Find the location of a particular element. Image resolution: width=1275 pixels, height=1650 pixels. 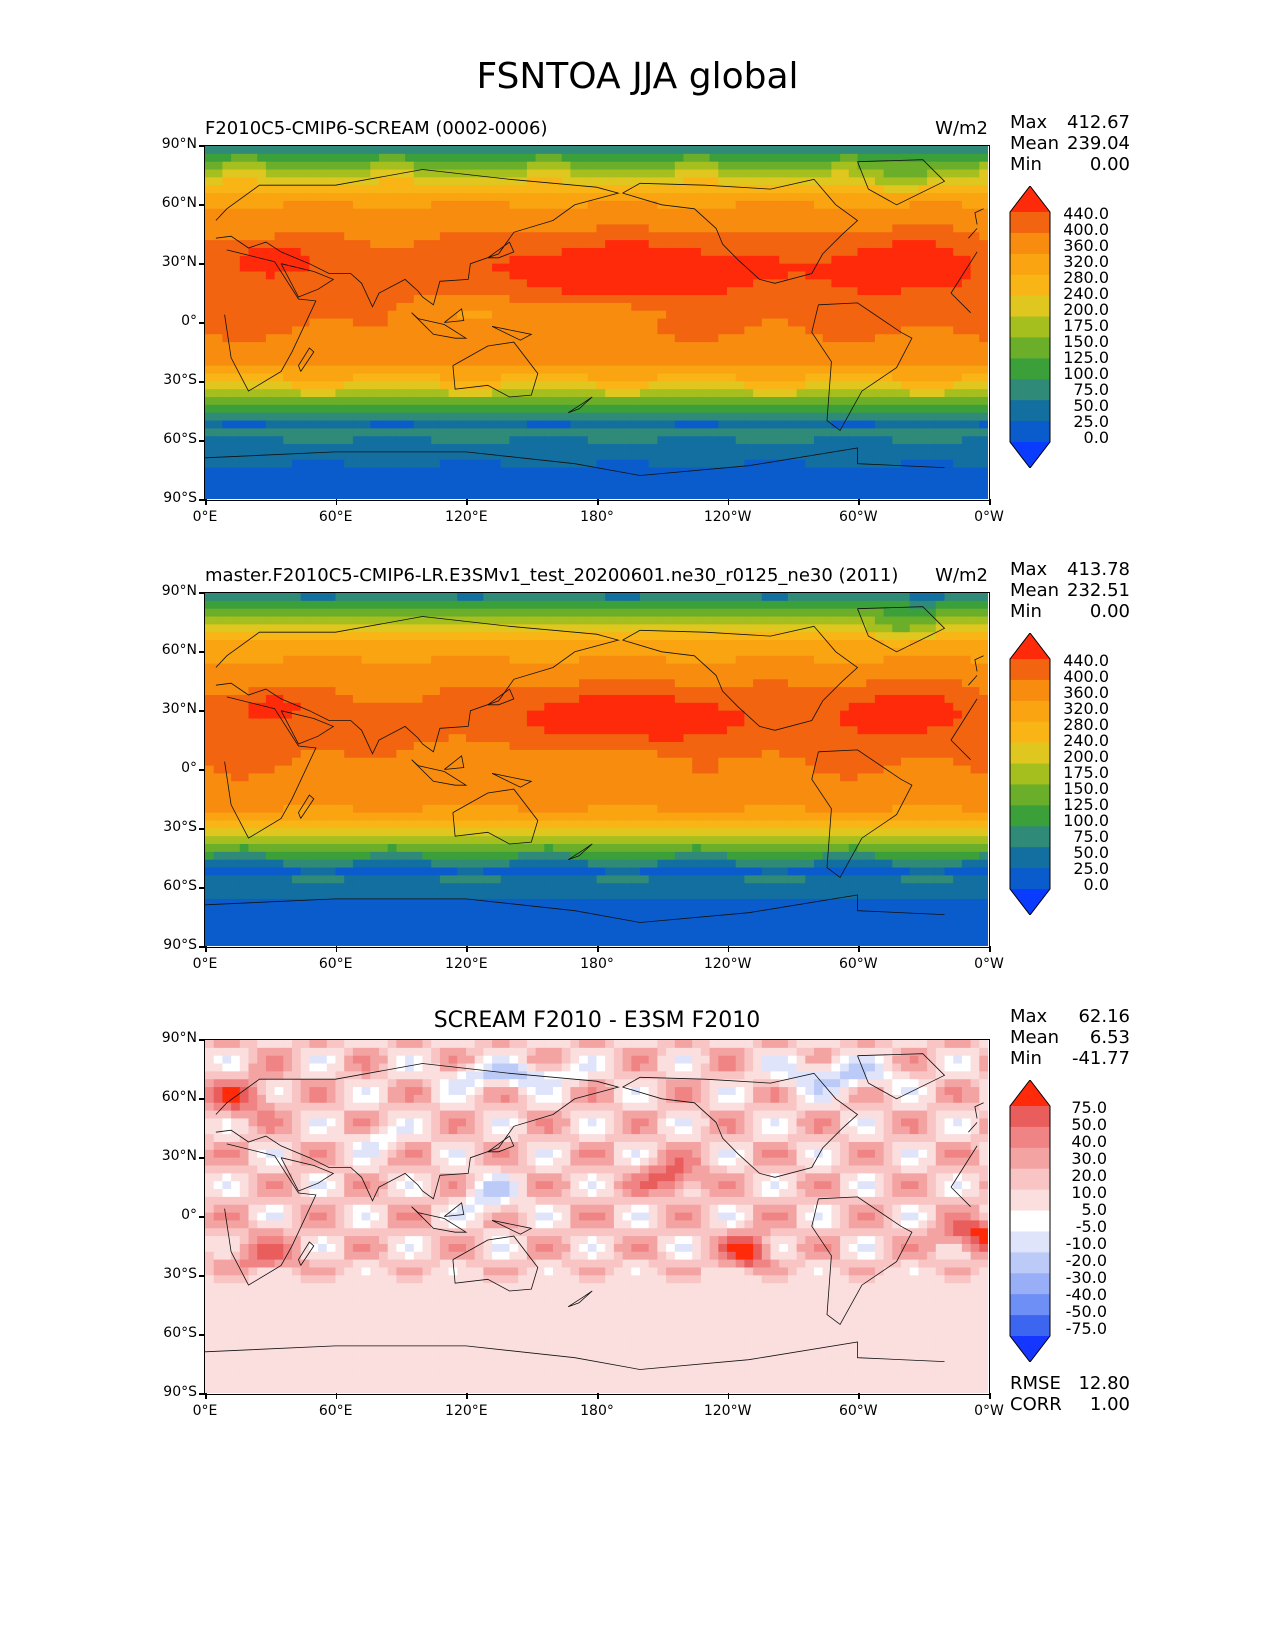

panel-title: F2010C5-CMIP6-SCREAM (0002-0006) is located at coordinates (376, 128).